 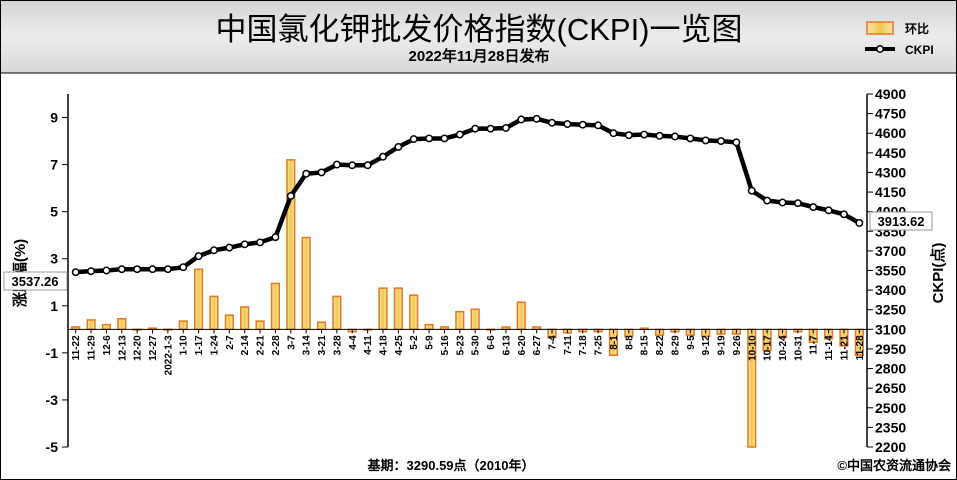 I want to click on right-tick-label: 4150, so click(x=890, y=192).